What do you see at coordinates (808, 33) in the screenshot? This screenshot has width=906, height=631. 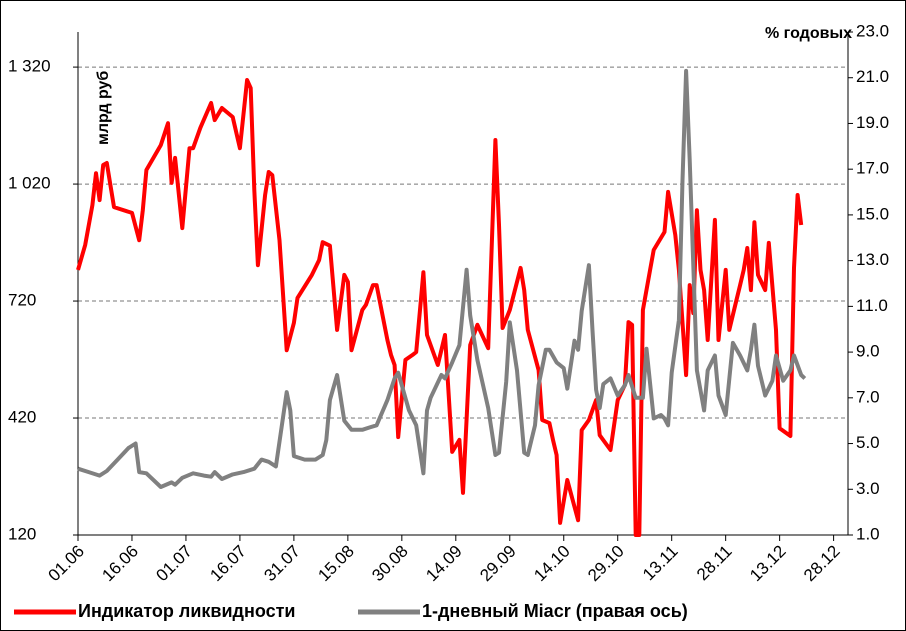 I see `y2-axis-label: % годовых` at bounding box center [808, 33].